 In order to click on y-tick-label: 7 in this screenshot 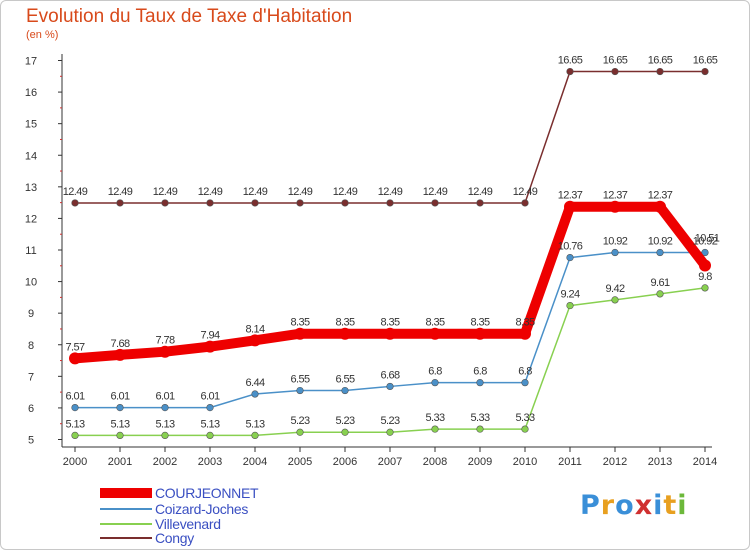, I will do `click(31, 377)`.